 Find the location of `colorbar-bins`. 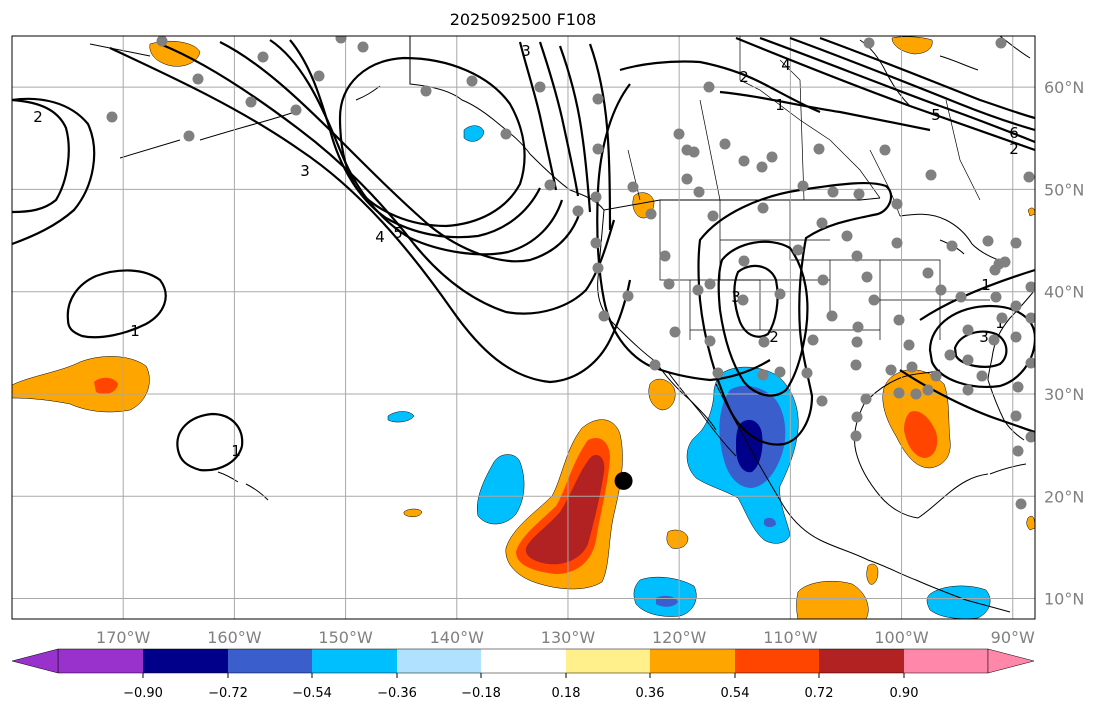

colorbar-bins is located at coordinates (523, 661).